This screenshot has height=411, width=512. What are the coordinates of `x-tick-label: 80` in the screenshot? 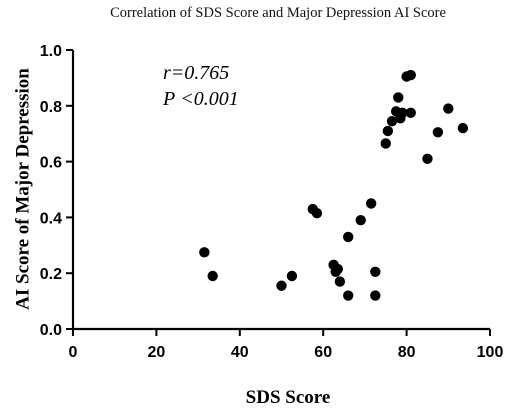 It's located at (407, 352).